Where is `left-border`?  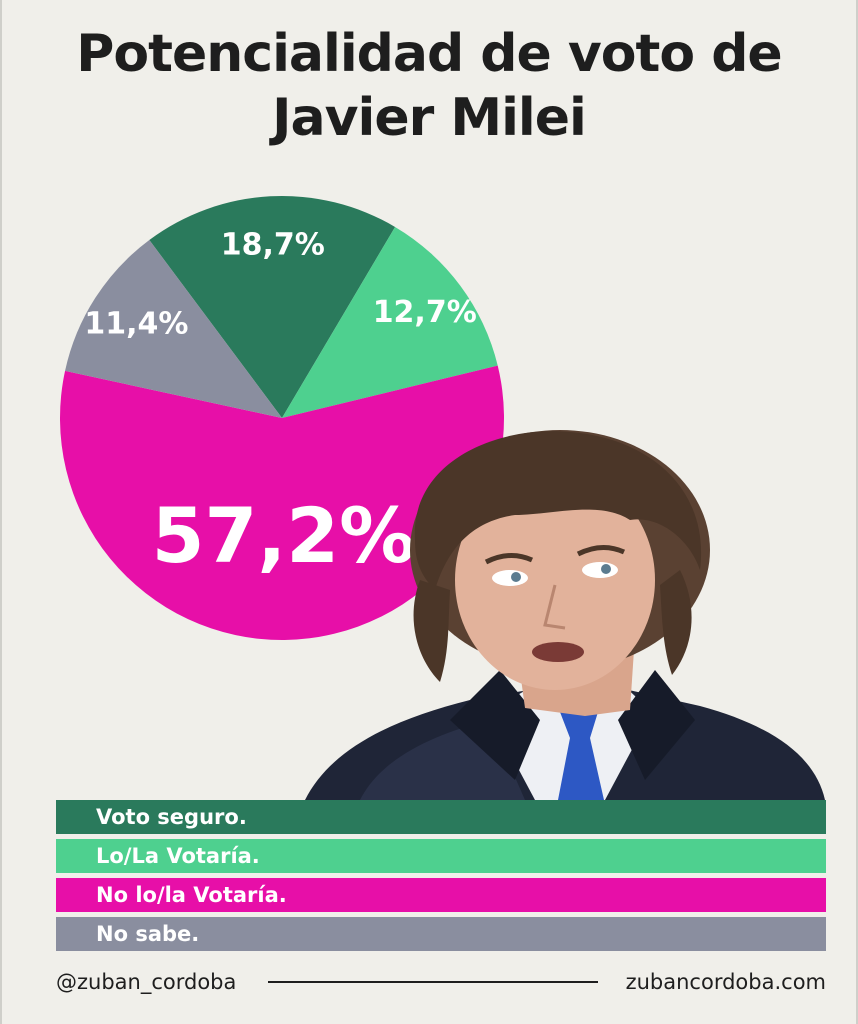 left-border is located at coordinates (1, 512).